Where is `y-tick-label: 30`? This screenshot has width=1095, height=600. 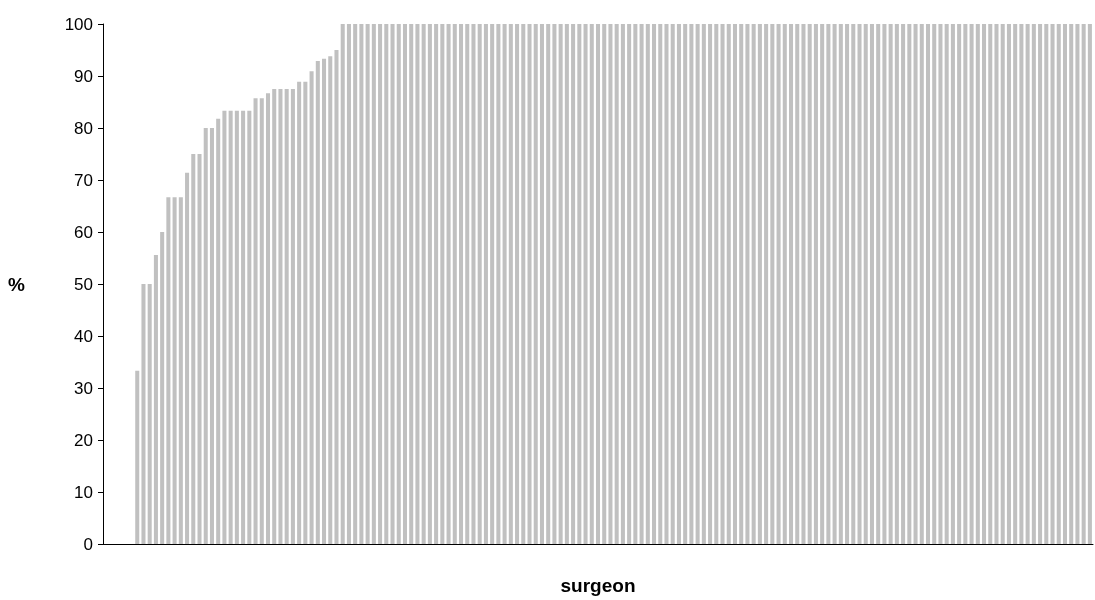 y-tick-label: 30 is located at coordinates (83, 388).